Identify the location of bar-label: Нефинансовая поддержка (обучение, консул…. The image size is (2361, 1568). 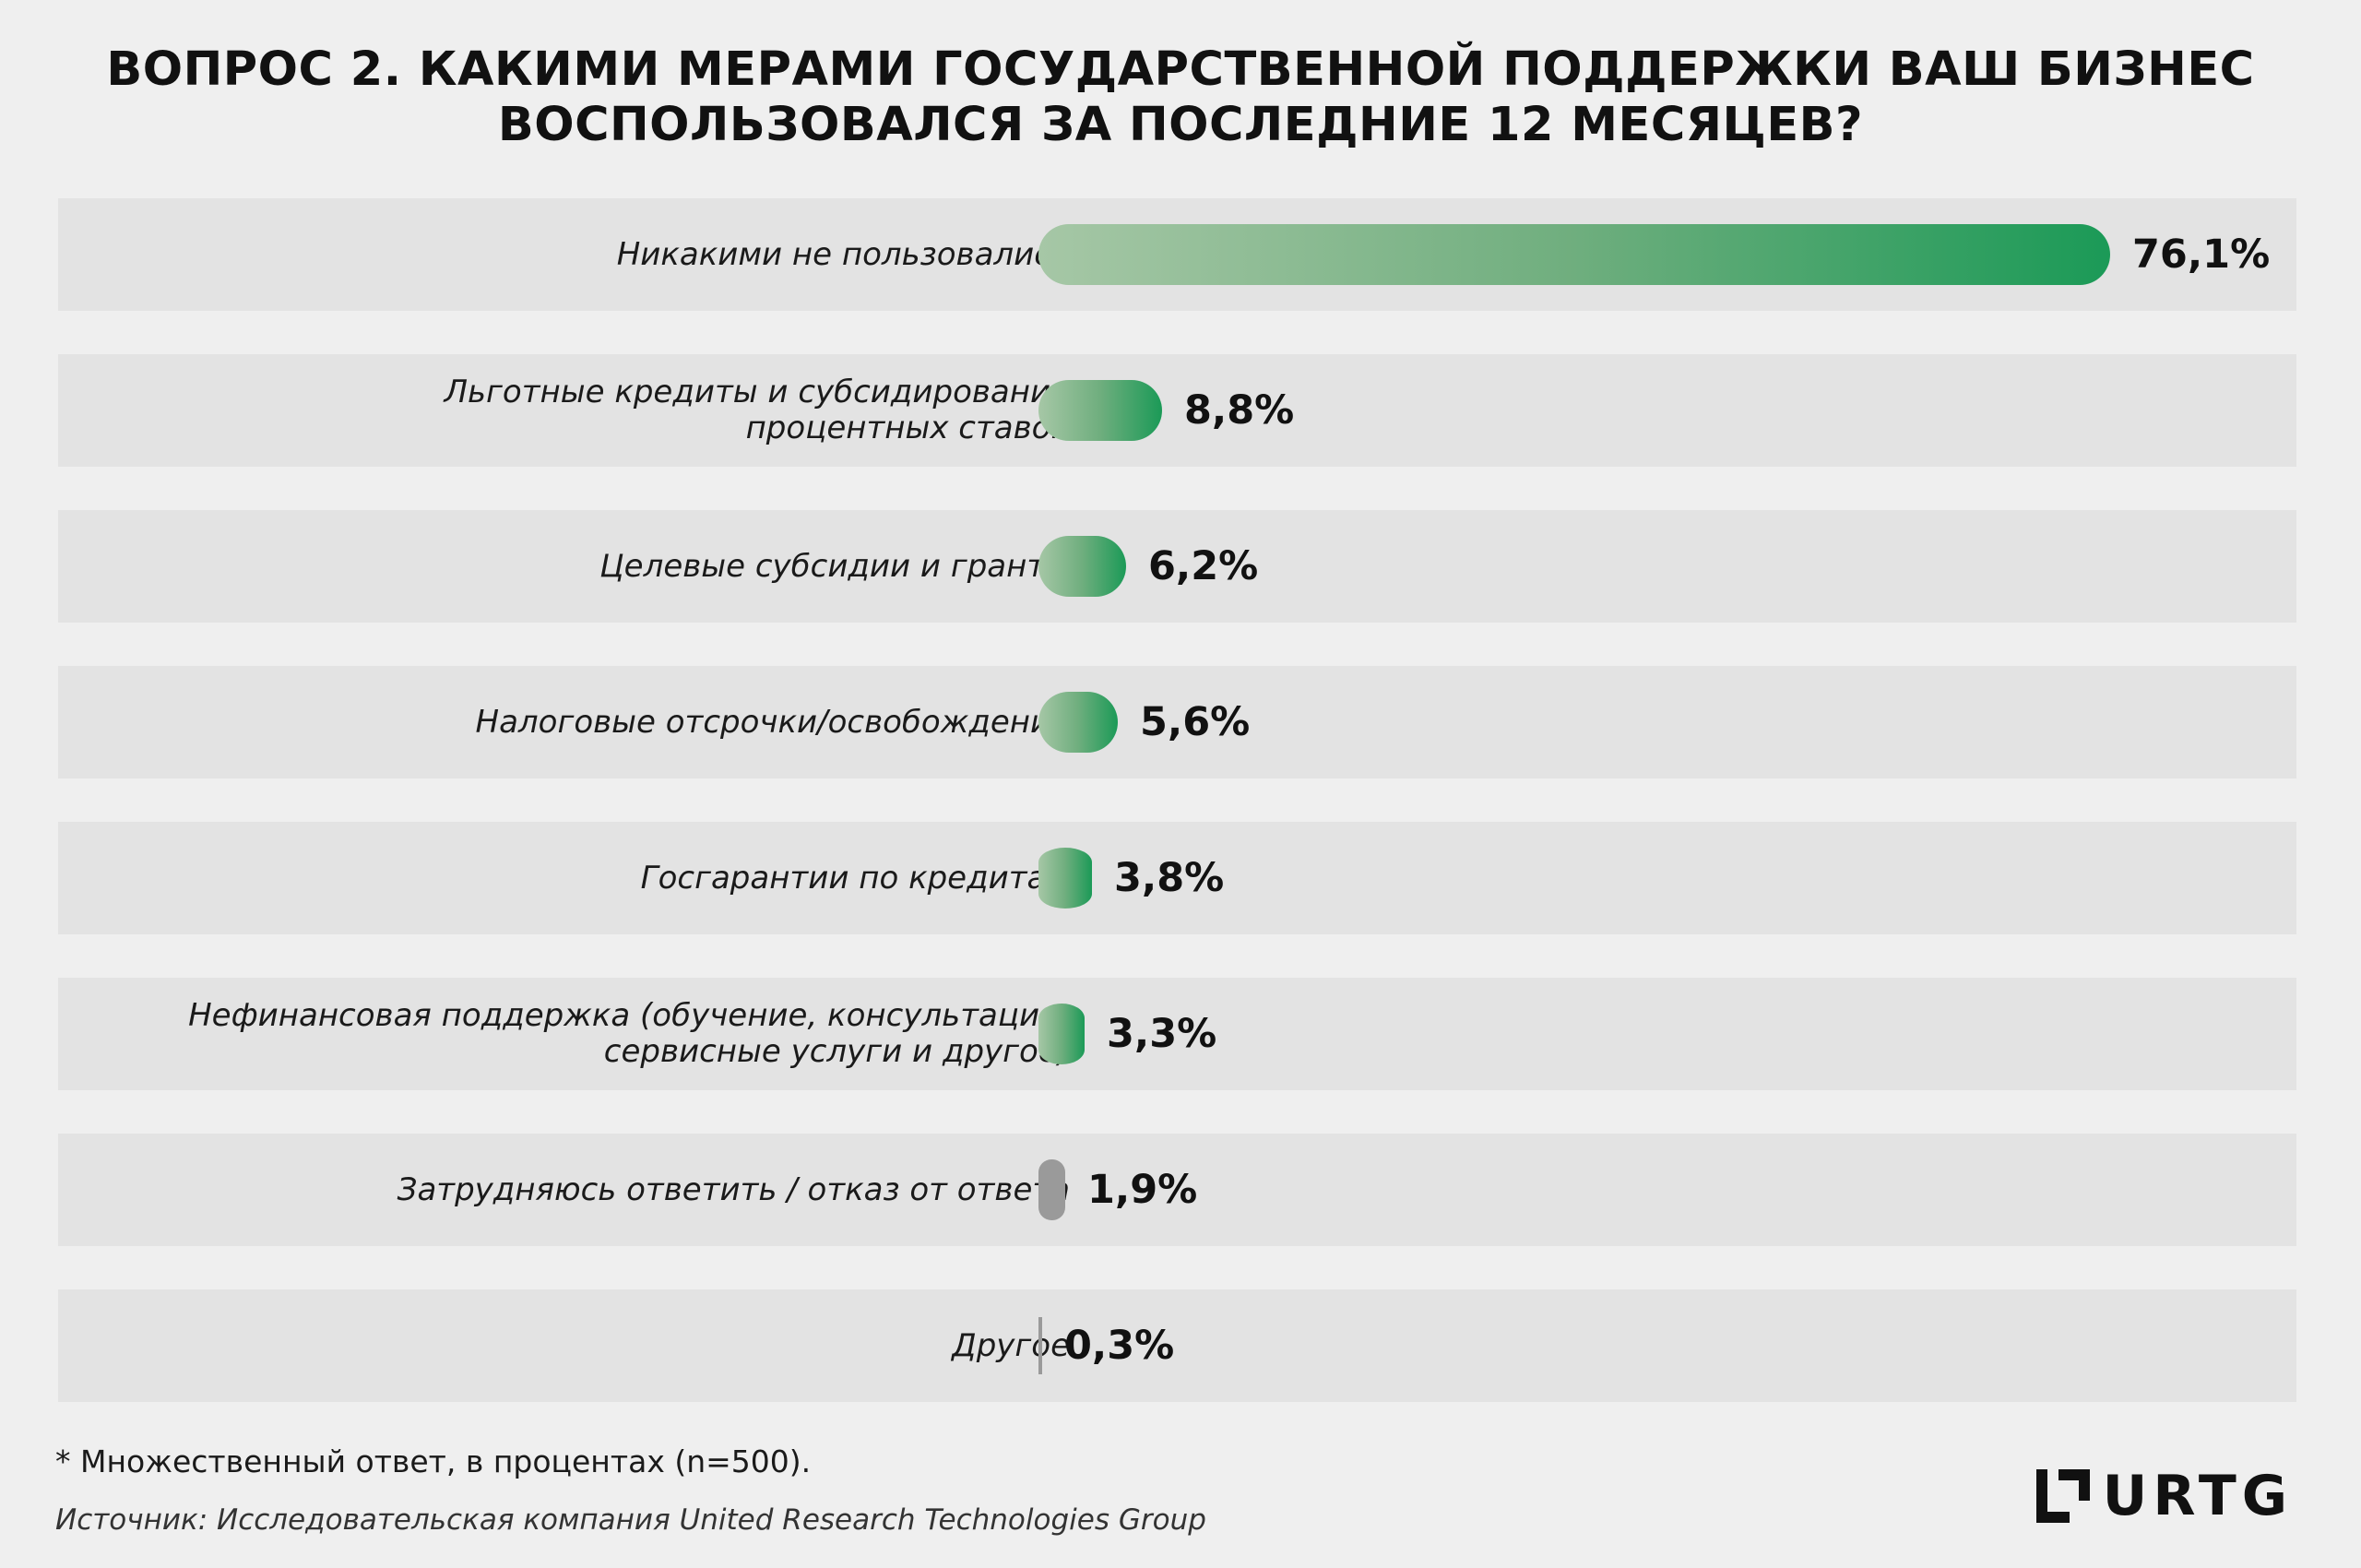
(572, 1034).